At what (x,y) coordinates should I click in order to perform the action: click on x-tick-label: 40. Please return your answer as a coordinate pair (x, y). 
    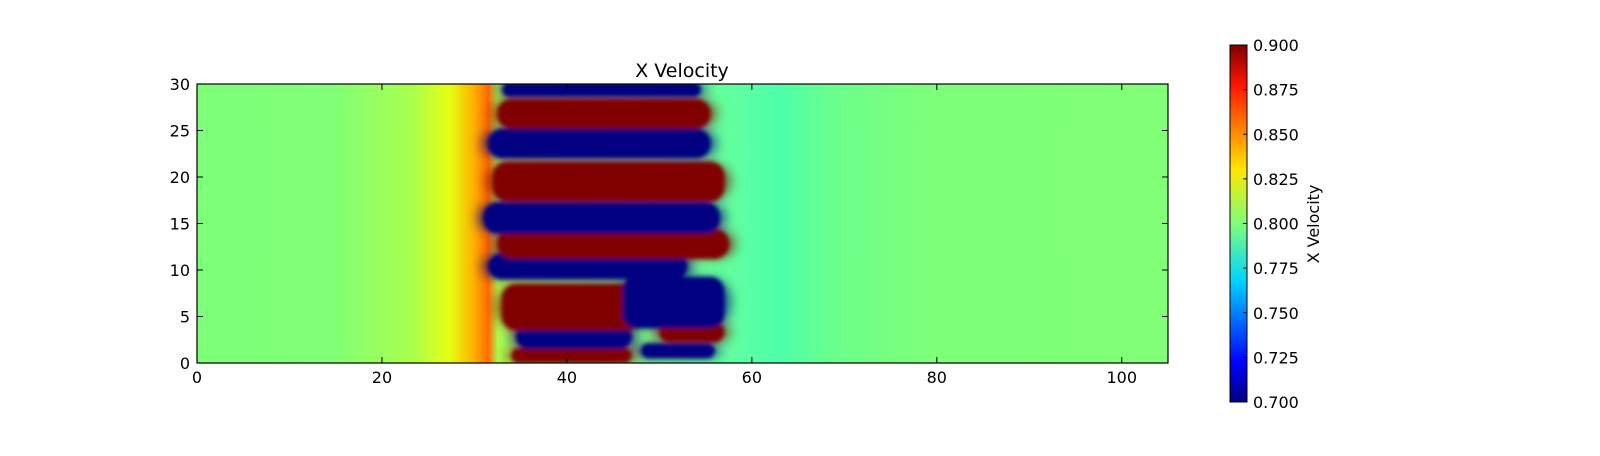
    Looking at the image, I should click on (567, 377).